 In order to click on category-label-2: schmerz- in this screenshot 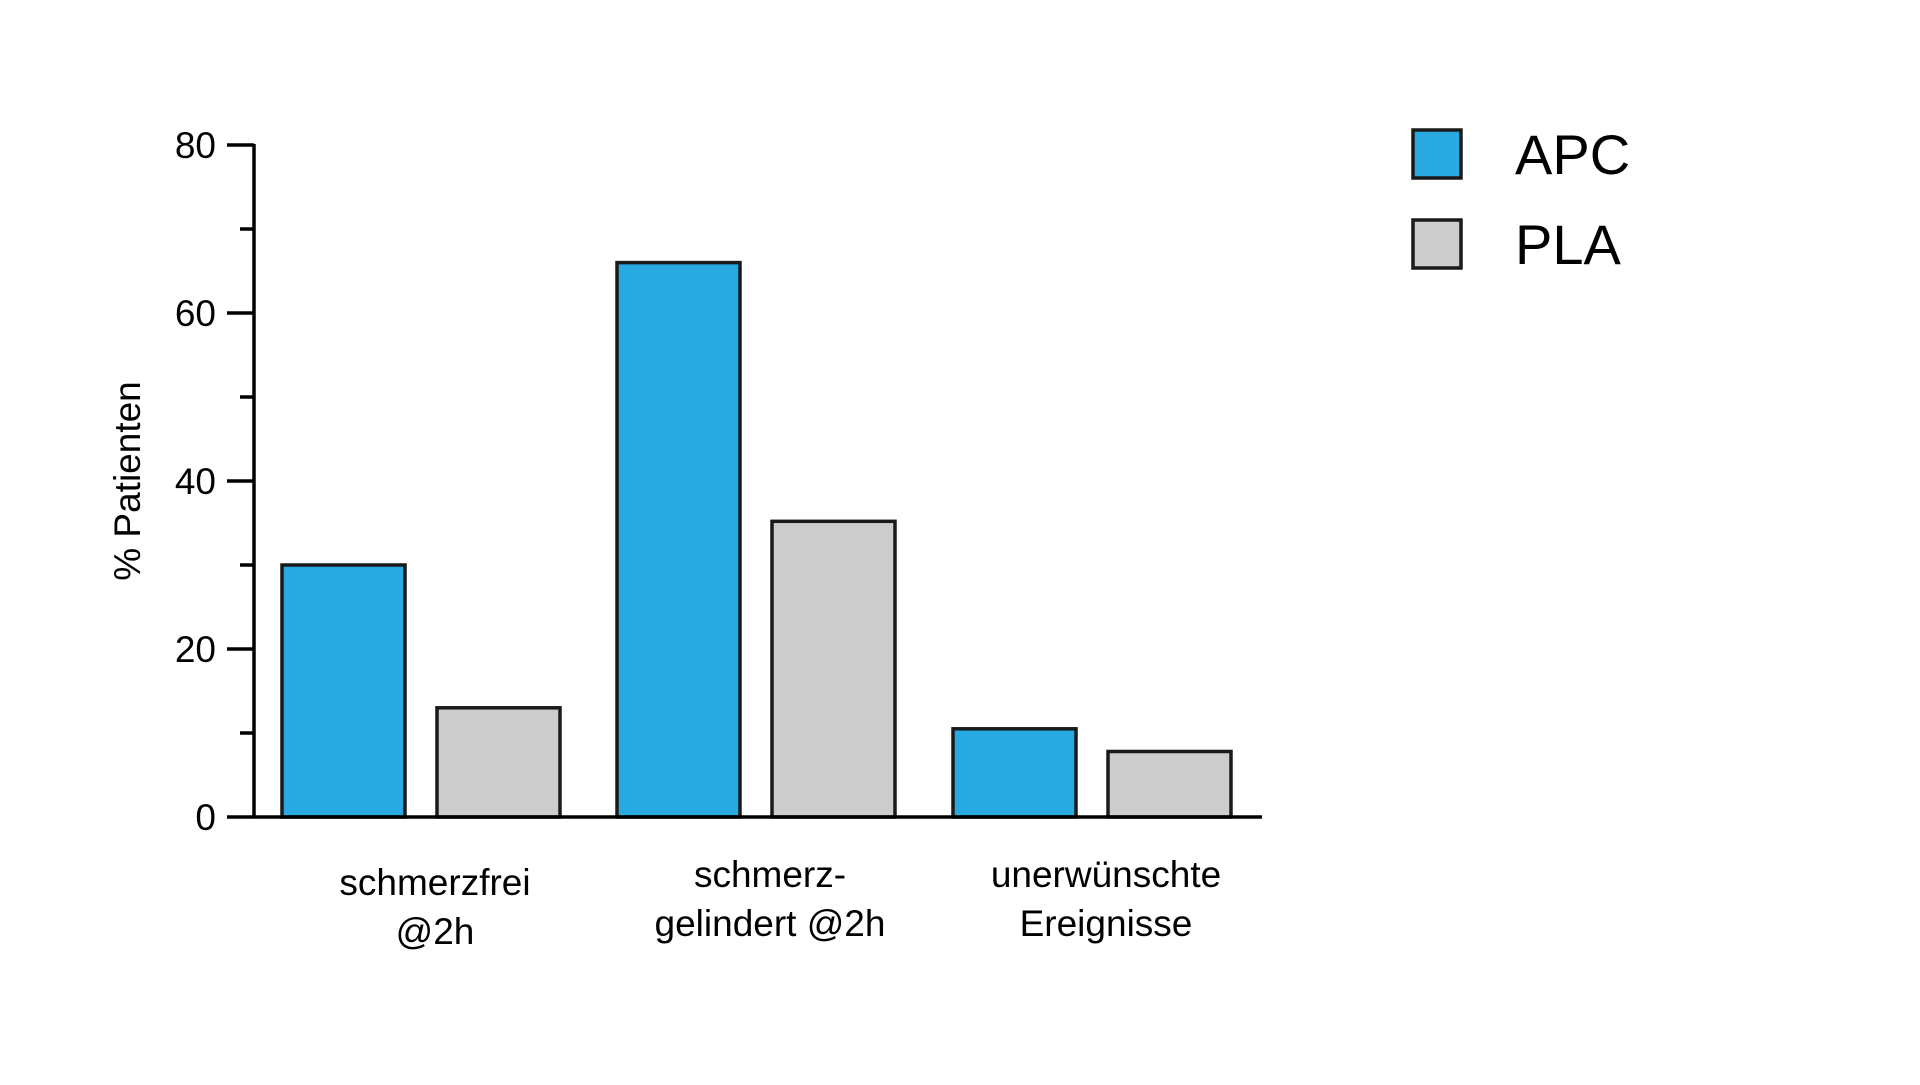, I will do `click(770, 874)`.